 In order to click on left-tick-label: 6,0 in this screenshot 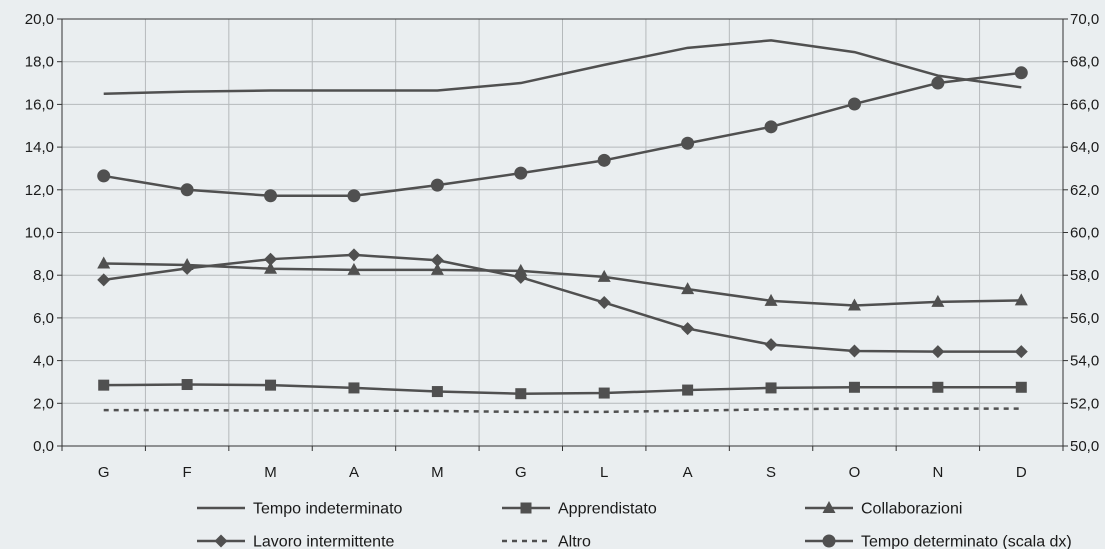, I will do `click(43, 318)`.